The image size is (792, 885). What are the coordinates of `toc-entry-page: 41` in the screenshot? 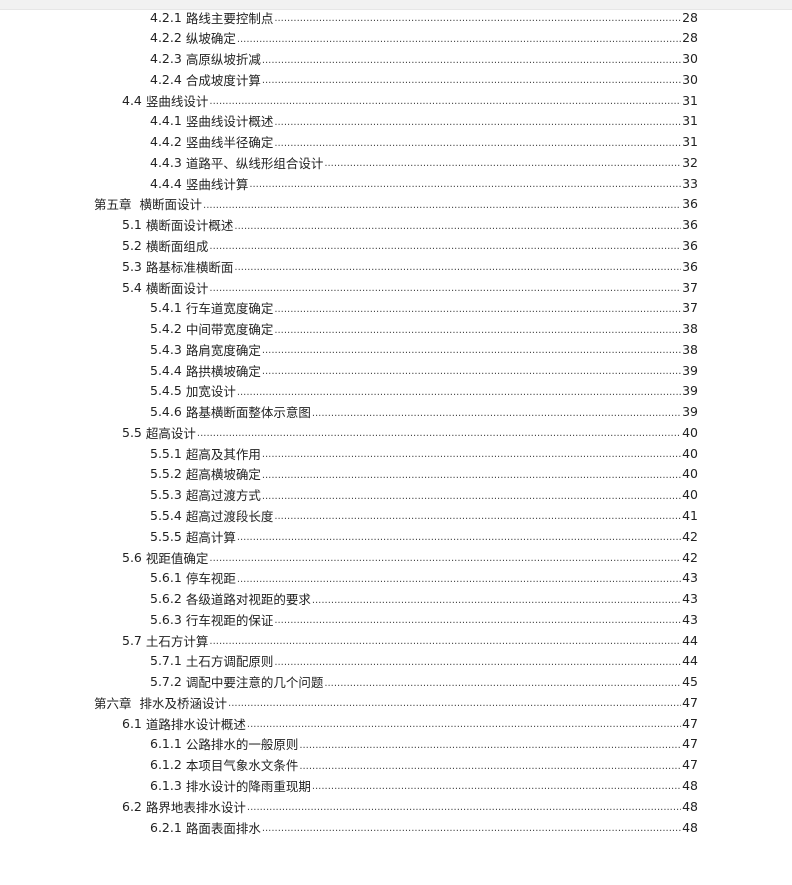 It's located at (690, 515).